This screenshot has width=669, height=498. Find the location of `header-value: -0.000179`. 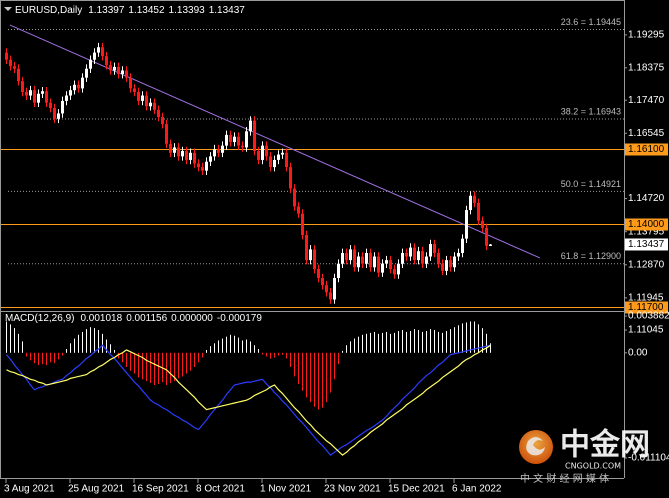

header-value: -0.000179 is located at coordinates (239, 318).